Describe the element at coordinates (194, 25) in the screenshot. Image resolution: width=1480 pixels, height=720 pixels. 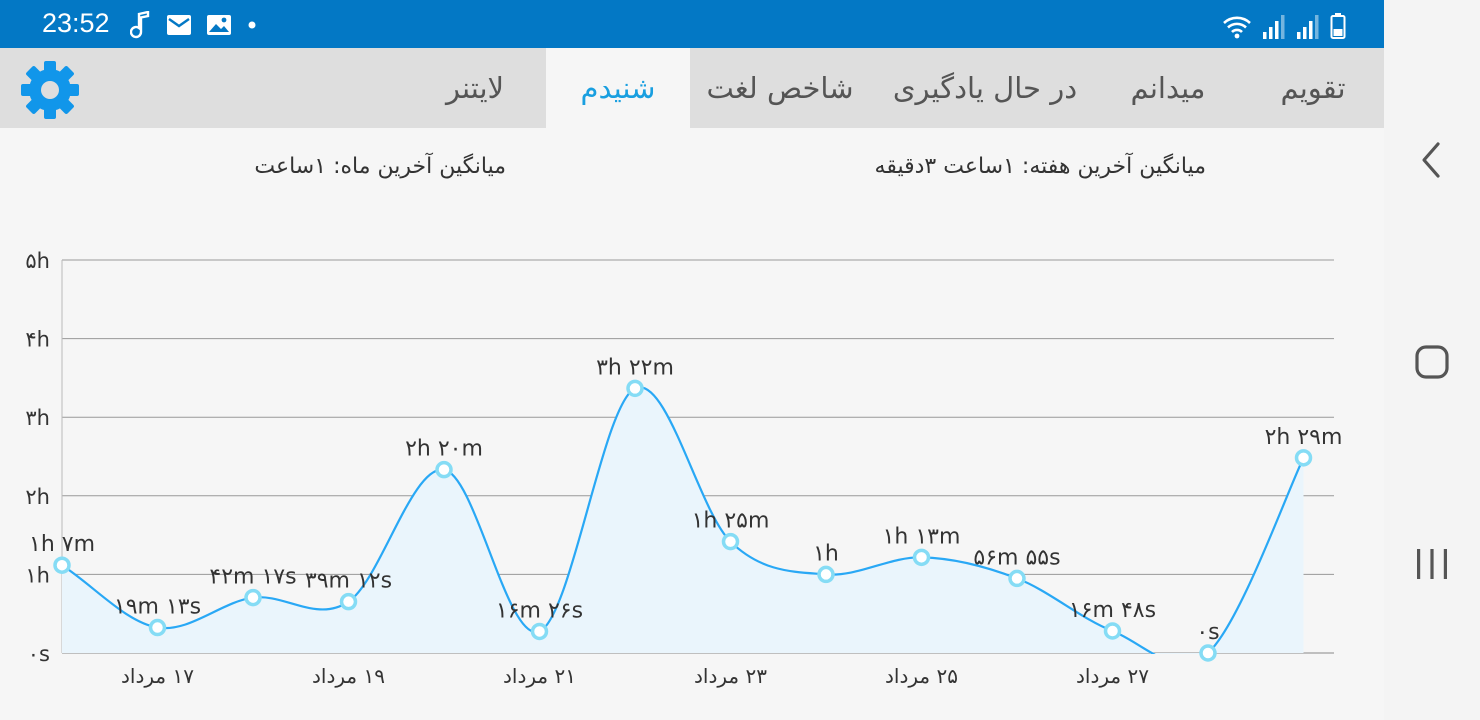
I see `status-notification-icons` at that location.